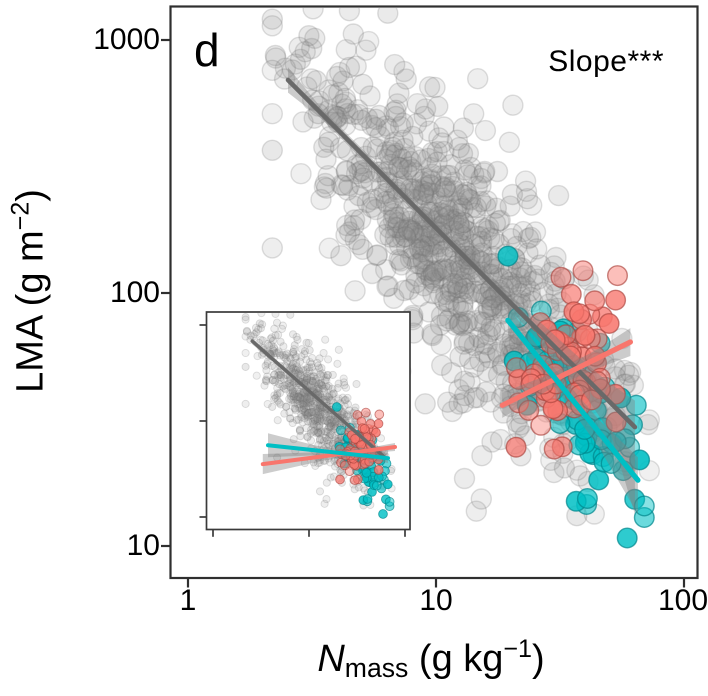 The height and width of the screenshot is (696, 708). I want to click on x-tick-label-100: 100, so click(682, 600).